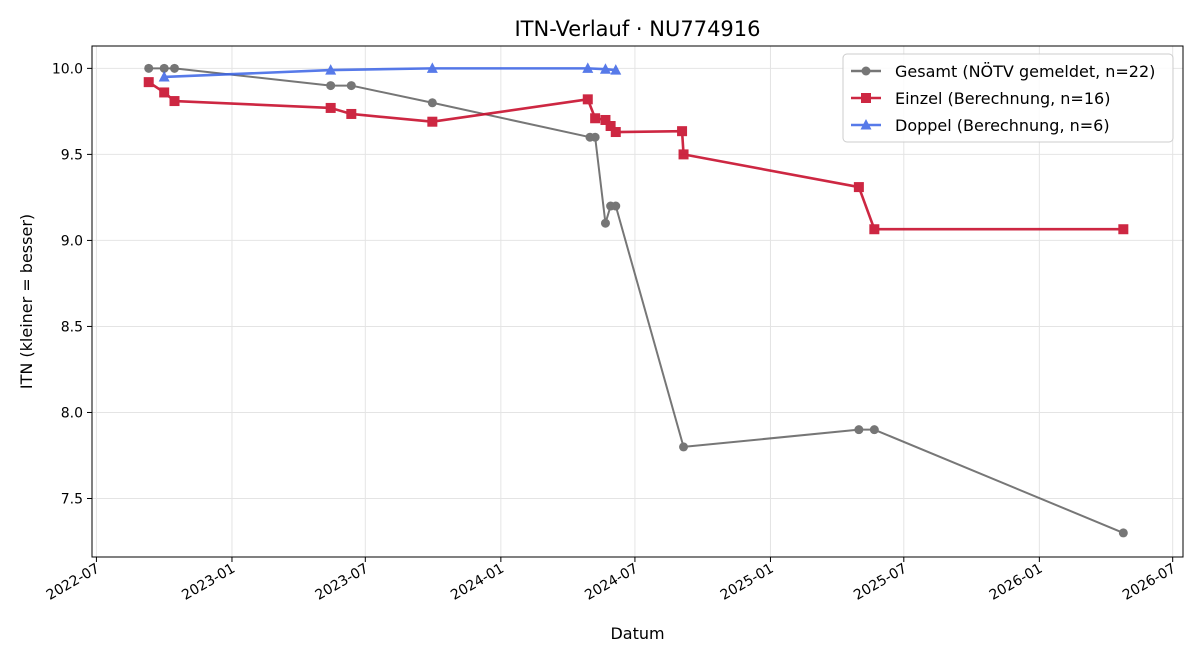  I want to click on legend-swatch-triangle, so click(866, 124).